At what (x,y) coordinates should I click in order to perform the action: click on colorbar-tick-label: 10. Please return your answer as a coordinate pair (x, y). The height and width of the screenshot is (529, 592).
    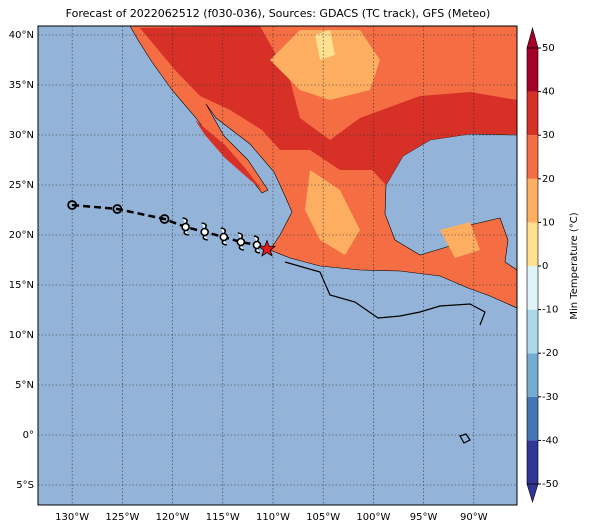
    Looking at the image, I should click on (548, 222).